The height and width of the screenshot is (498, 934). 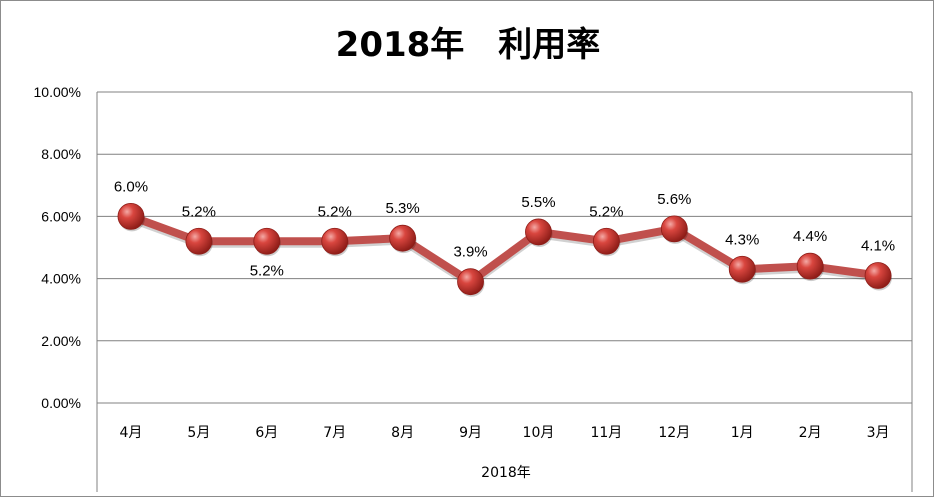 What do you see at coordinates (468, 45) in the screenshot?
I see `chart-title: 2018年 利用率` at bounding box center [468, 45].